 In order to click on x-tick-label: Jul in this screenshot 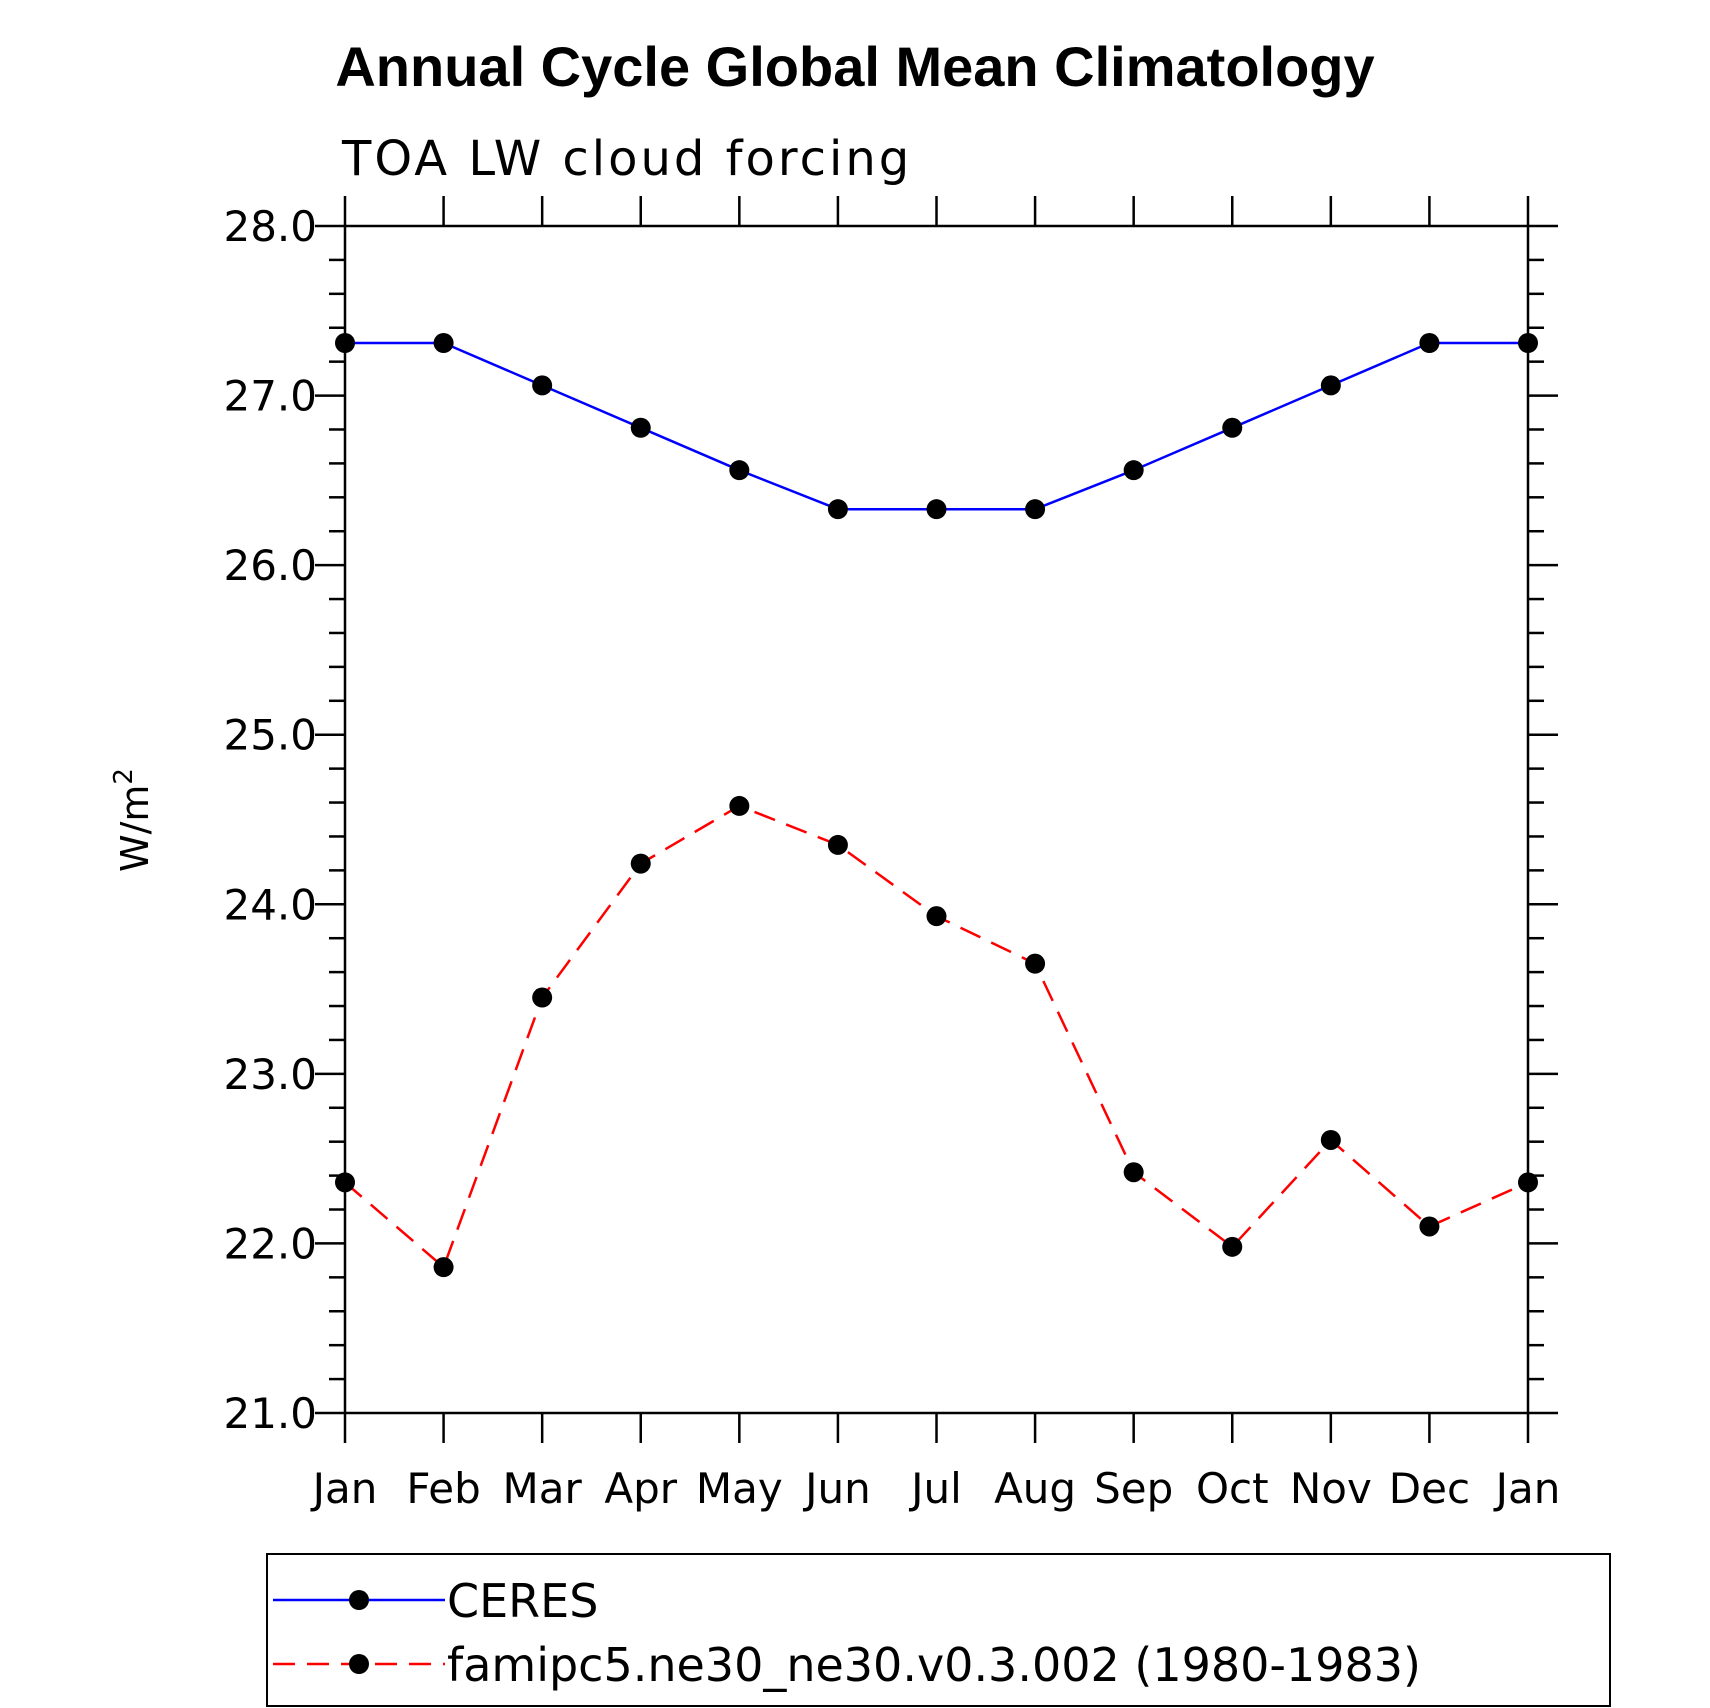, I will do `click(935, 1488)`.